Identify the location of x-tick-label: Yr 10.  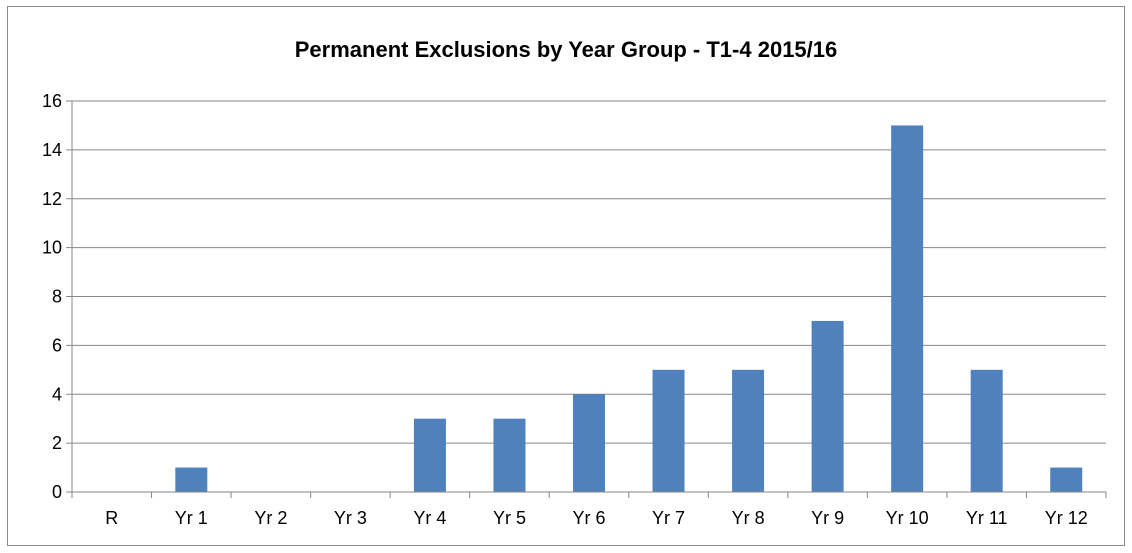
(907, 518).